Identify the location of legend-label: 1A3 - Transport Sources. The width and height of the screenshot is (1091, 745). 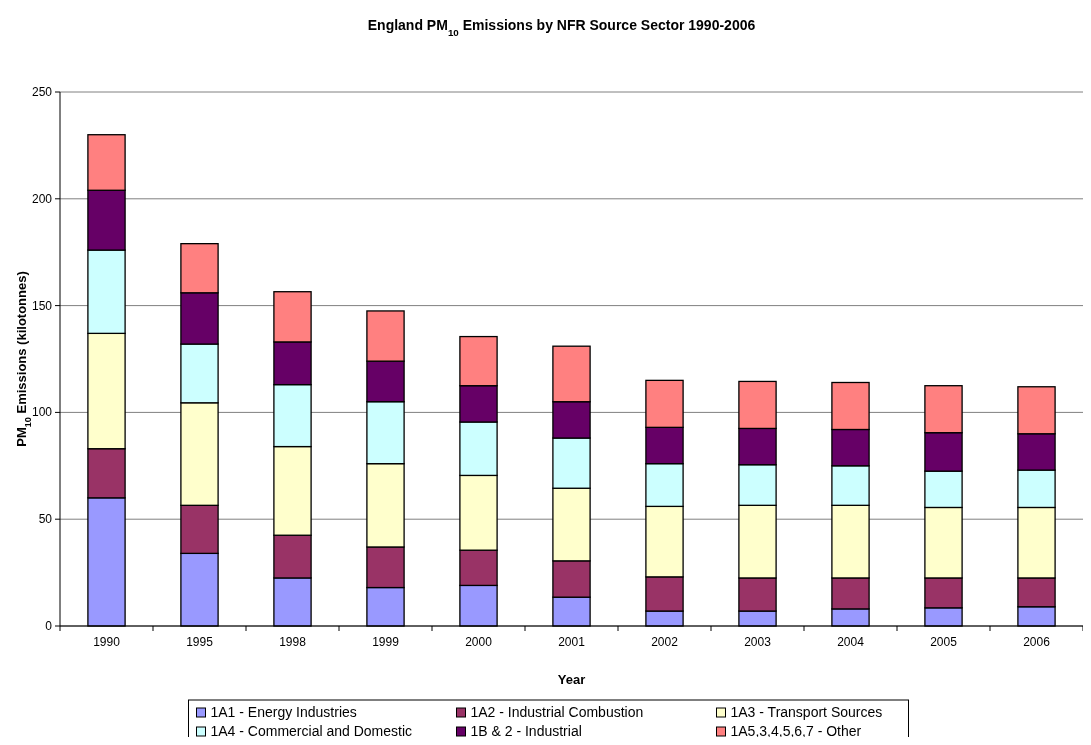
(806, 712).